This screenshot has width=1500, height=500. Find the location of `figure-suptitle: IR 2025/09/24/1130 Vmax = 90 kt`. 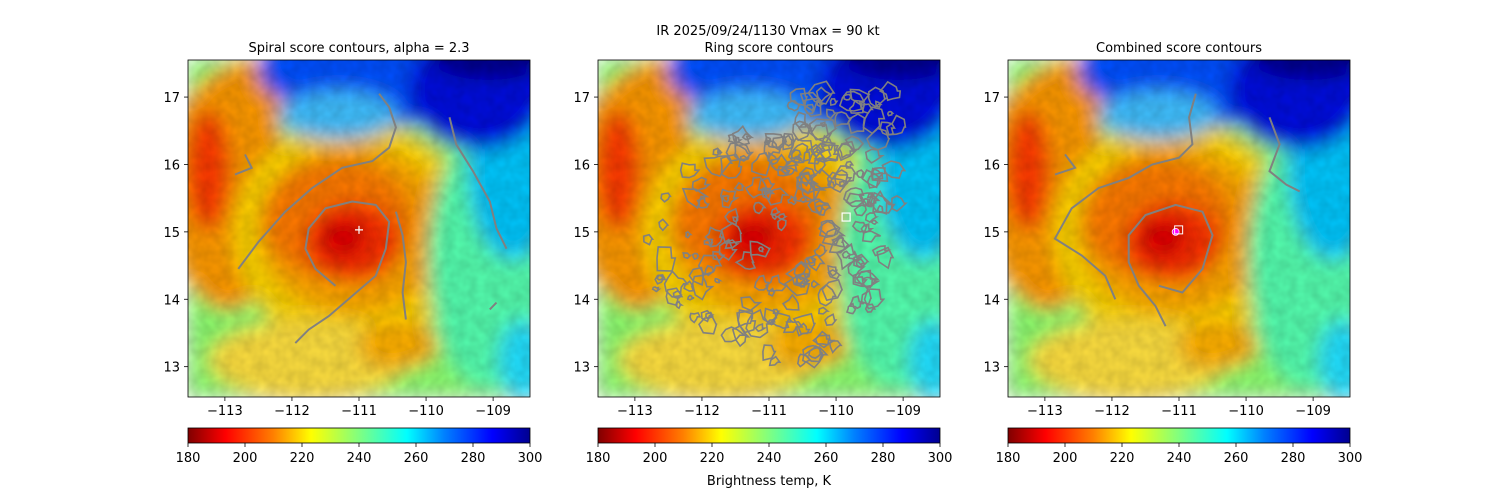

figure-suptitle: IR 2025/09/24/1130 Vmax = 90 kt is located at coordinates (767, 31).